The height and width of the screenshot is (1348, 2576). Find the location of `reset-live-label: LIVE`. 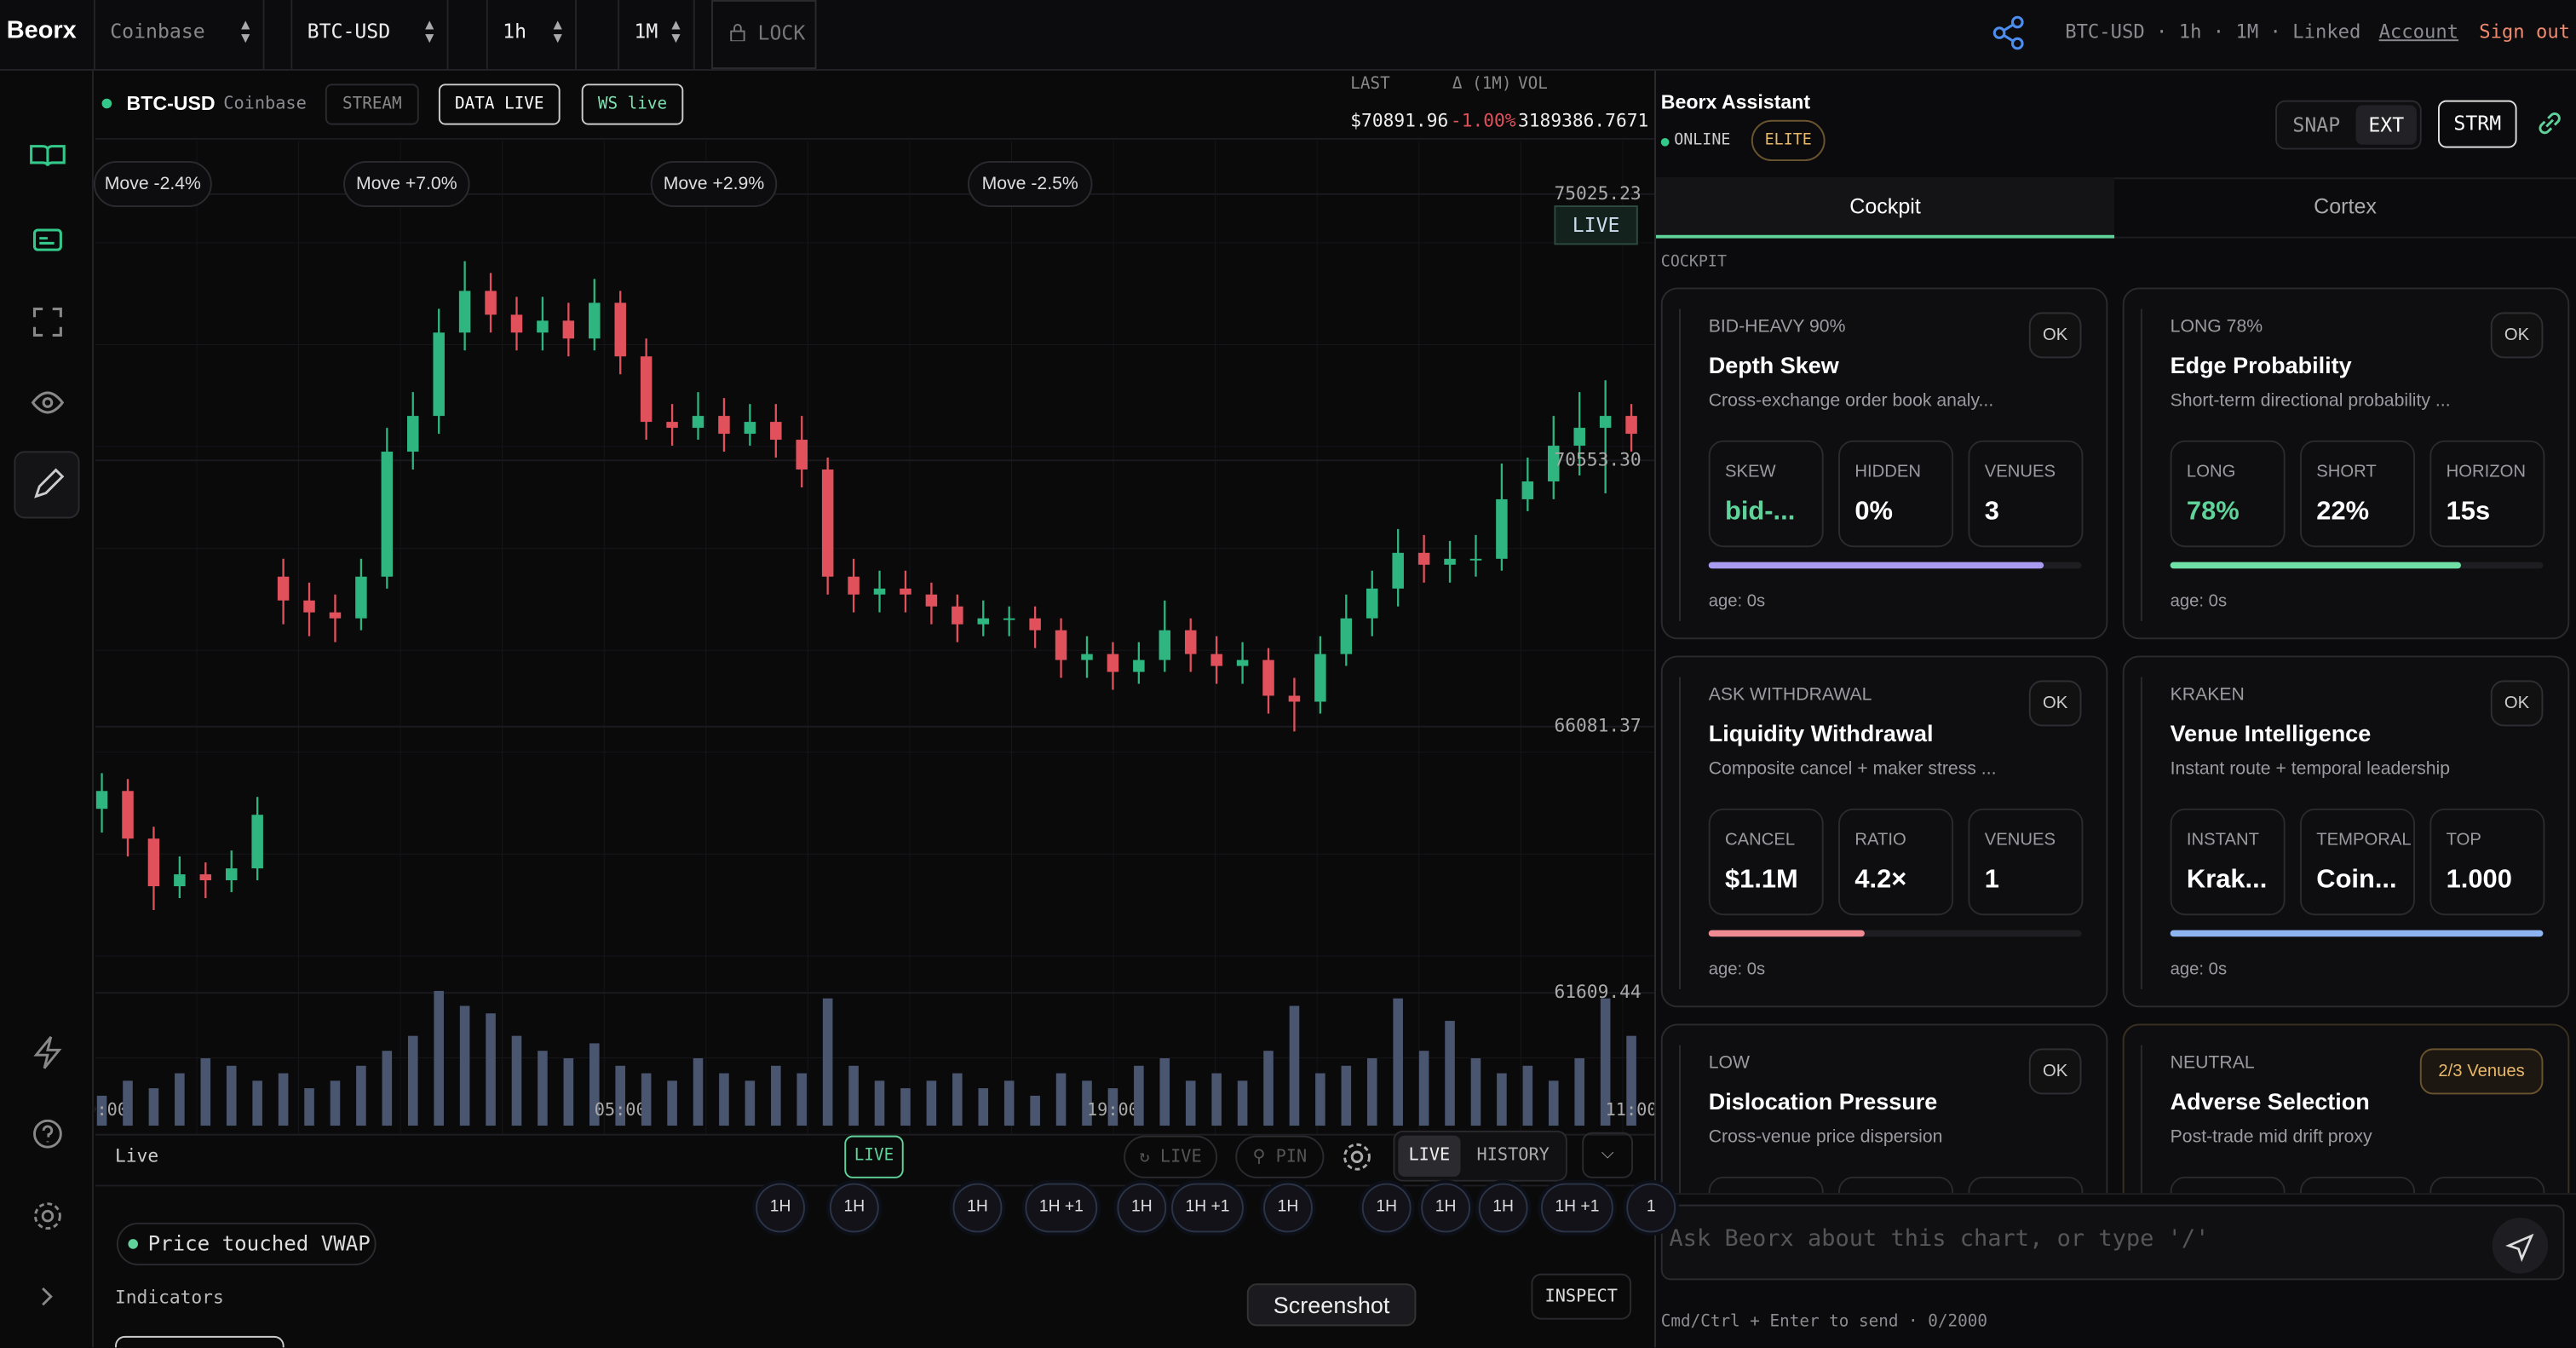

reset-live-label: LIVE is located at coordinates (1180, 1157).